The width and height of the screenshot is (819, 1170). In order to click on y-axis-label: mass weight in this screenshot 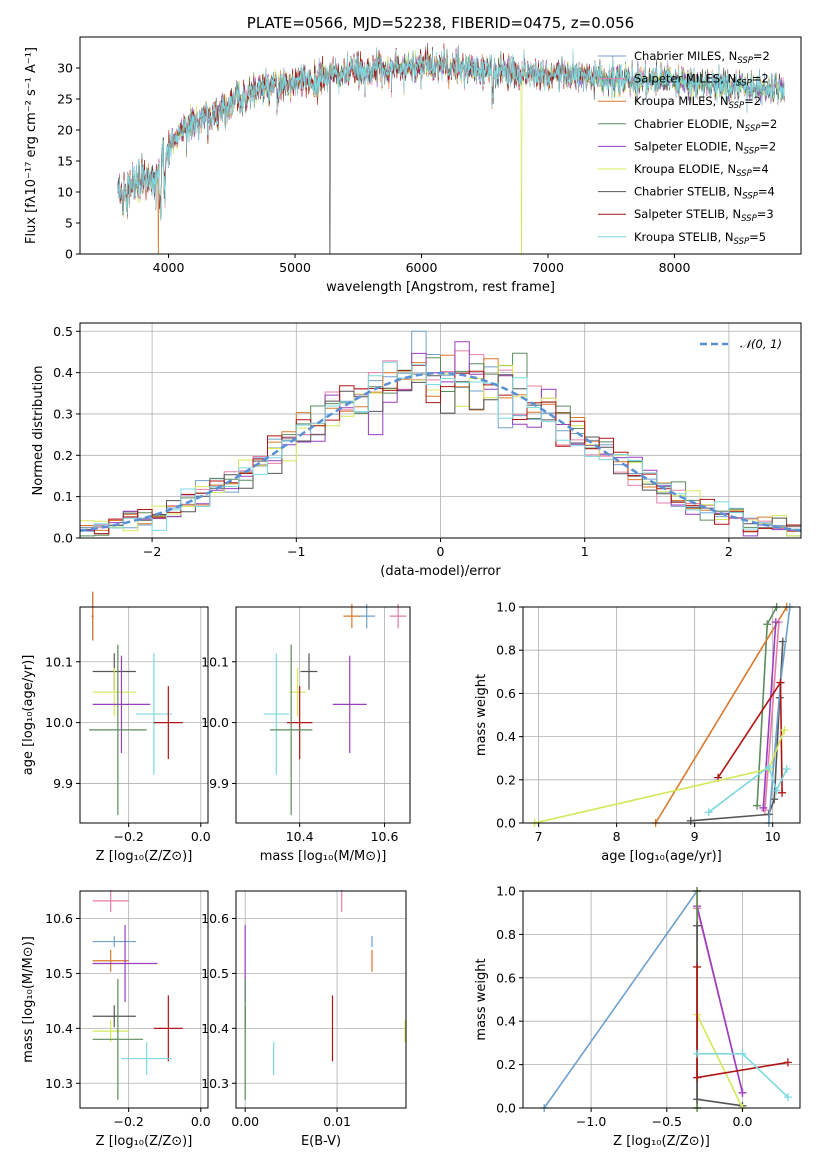, I will do `click(481, 715)`.